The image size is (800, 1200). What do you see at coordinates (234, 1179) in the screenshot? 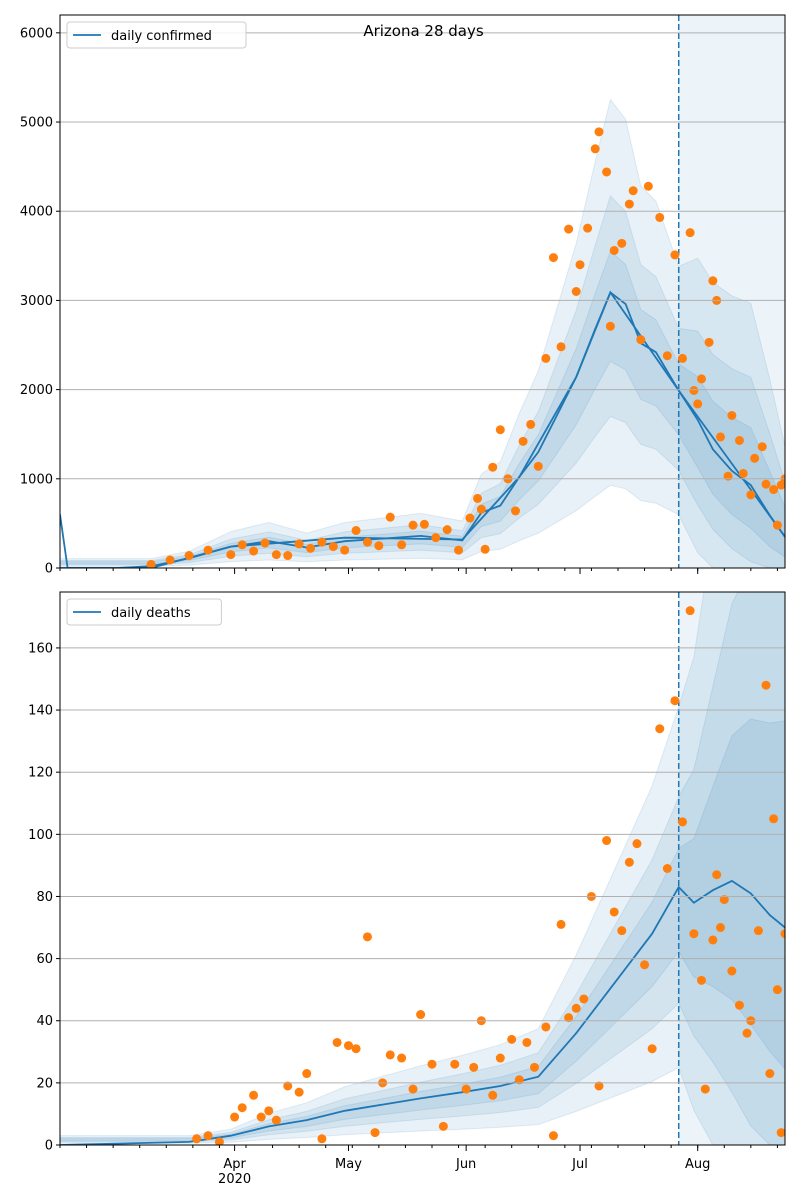
I see `x-tick-label: 2020` at bounding box center [234, 1179].